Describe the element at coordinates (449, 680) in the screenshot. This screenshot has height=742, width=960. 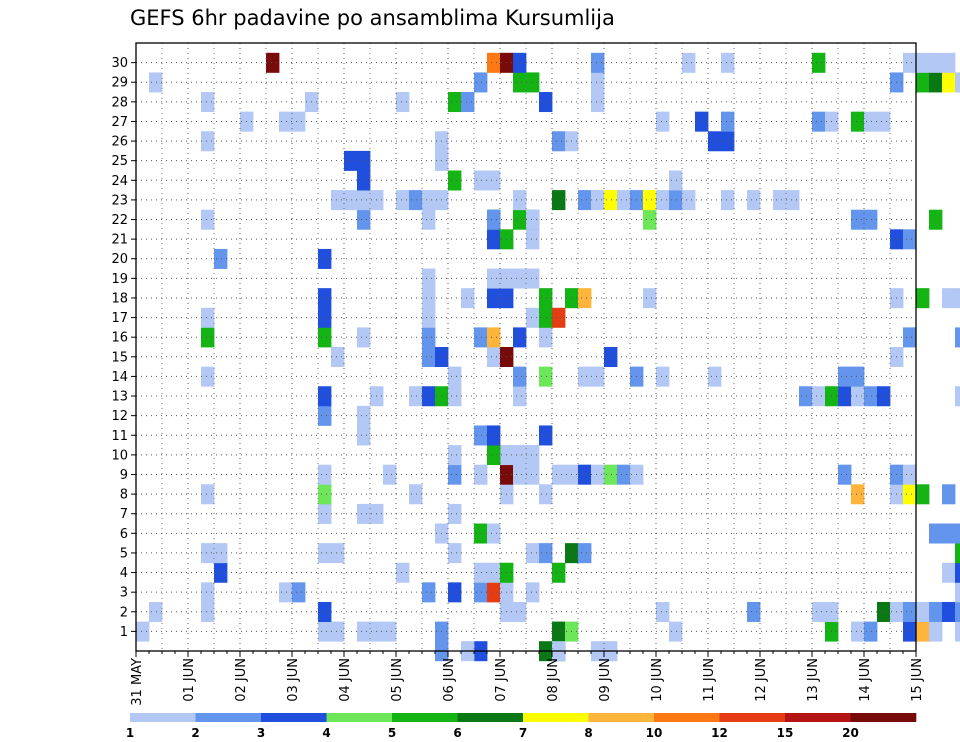
I see `x-tick-label: 06 JUN` at that location.